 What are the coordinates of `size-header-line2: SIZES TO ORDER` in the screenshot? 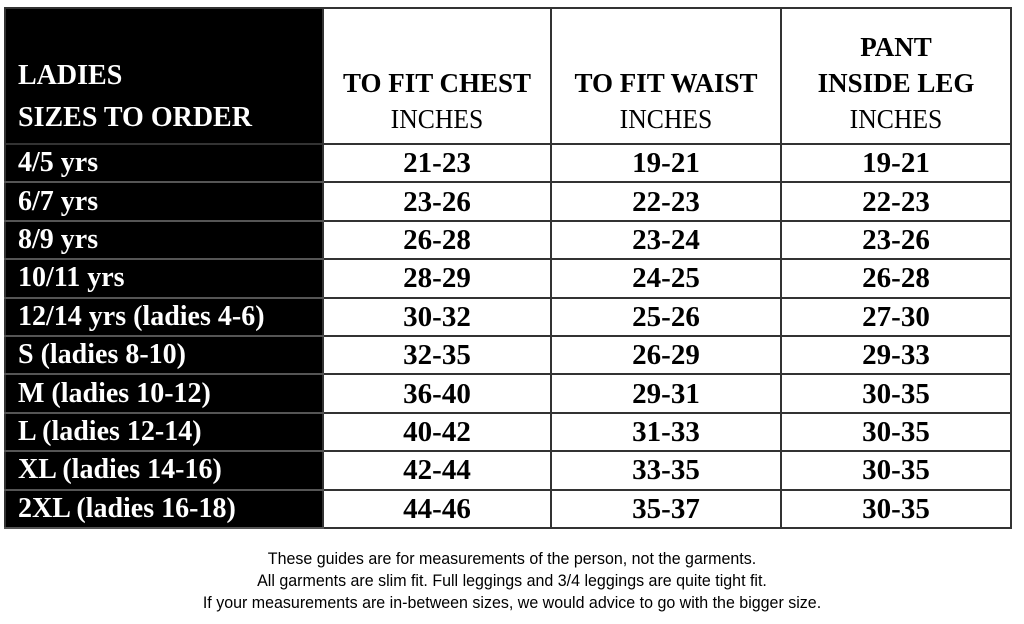 It's located at (135, 117).